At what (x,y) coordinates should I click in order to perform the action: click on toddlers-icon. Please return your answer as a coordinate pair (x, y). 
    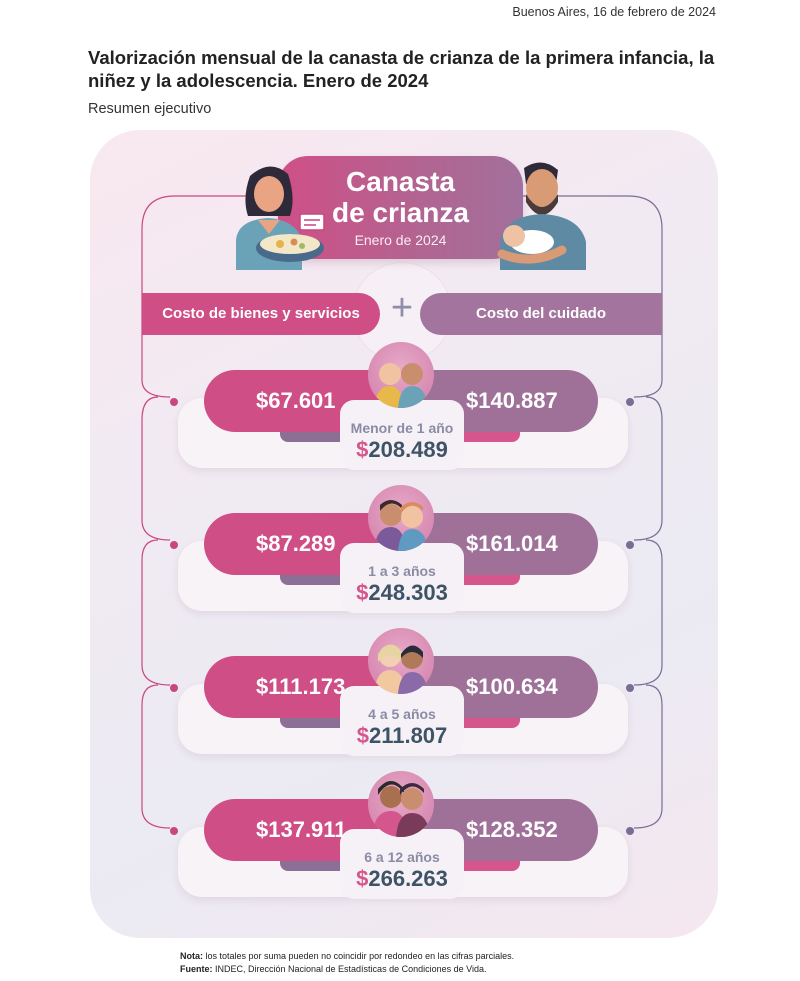
    Looking at the image, I should click on (401, 518).